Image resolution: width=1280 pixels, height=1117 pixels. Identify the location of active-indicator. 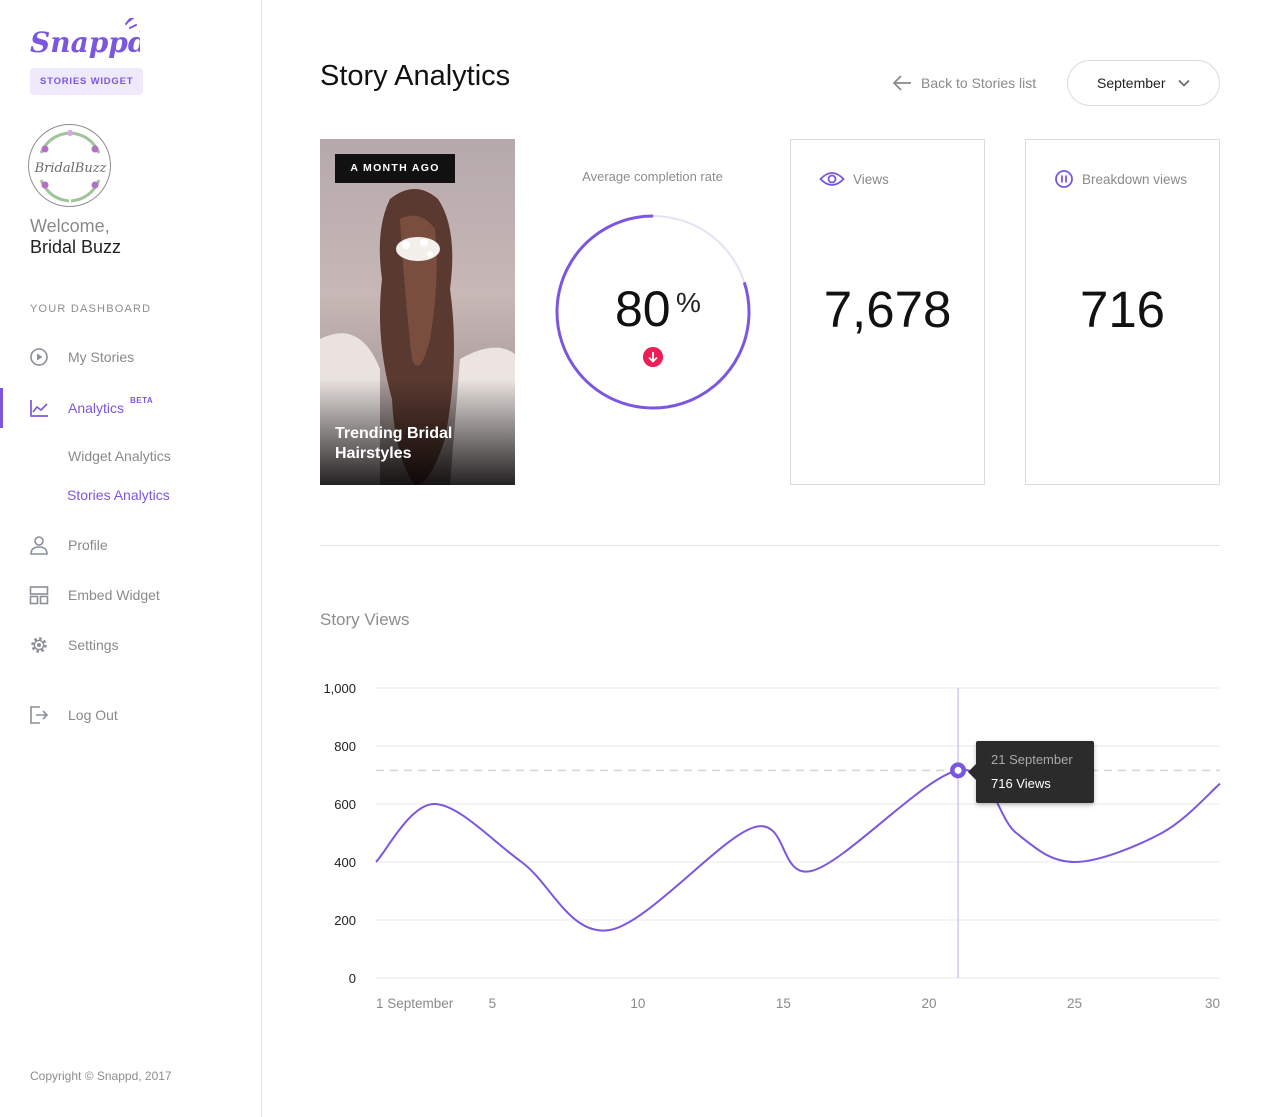
(1, 408).